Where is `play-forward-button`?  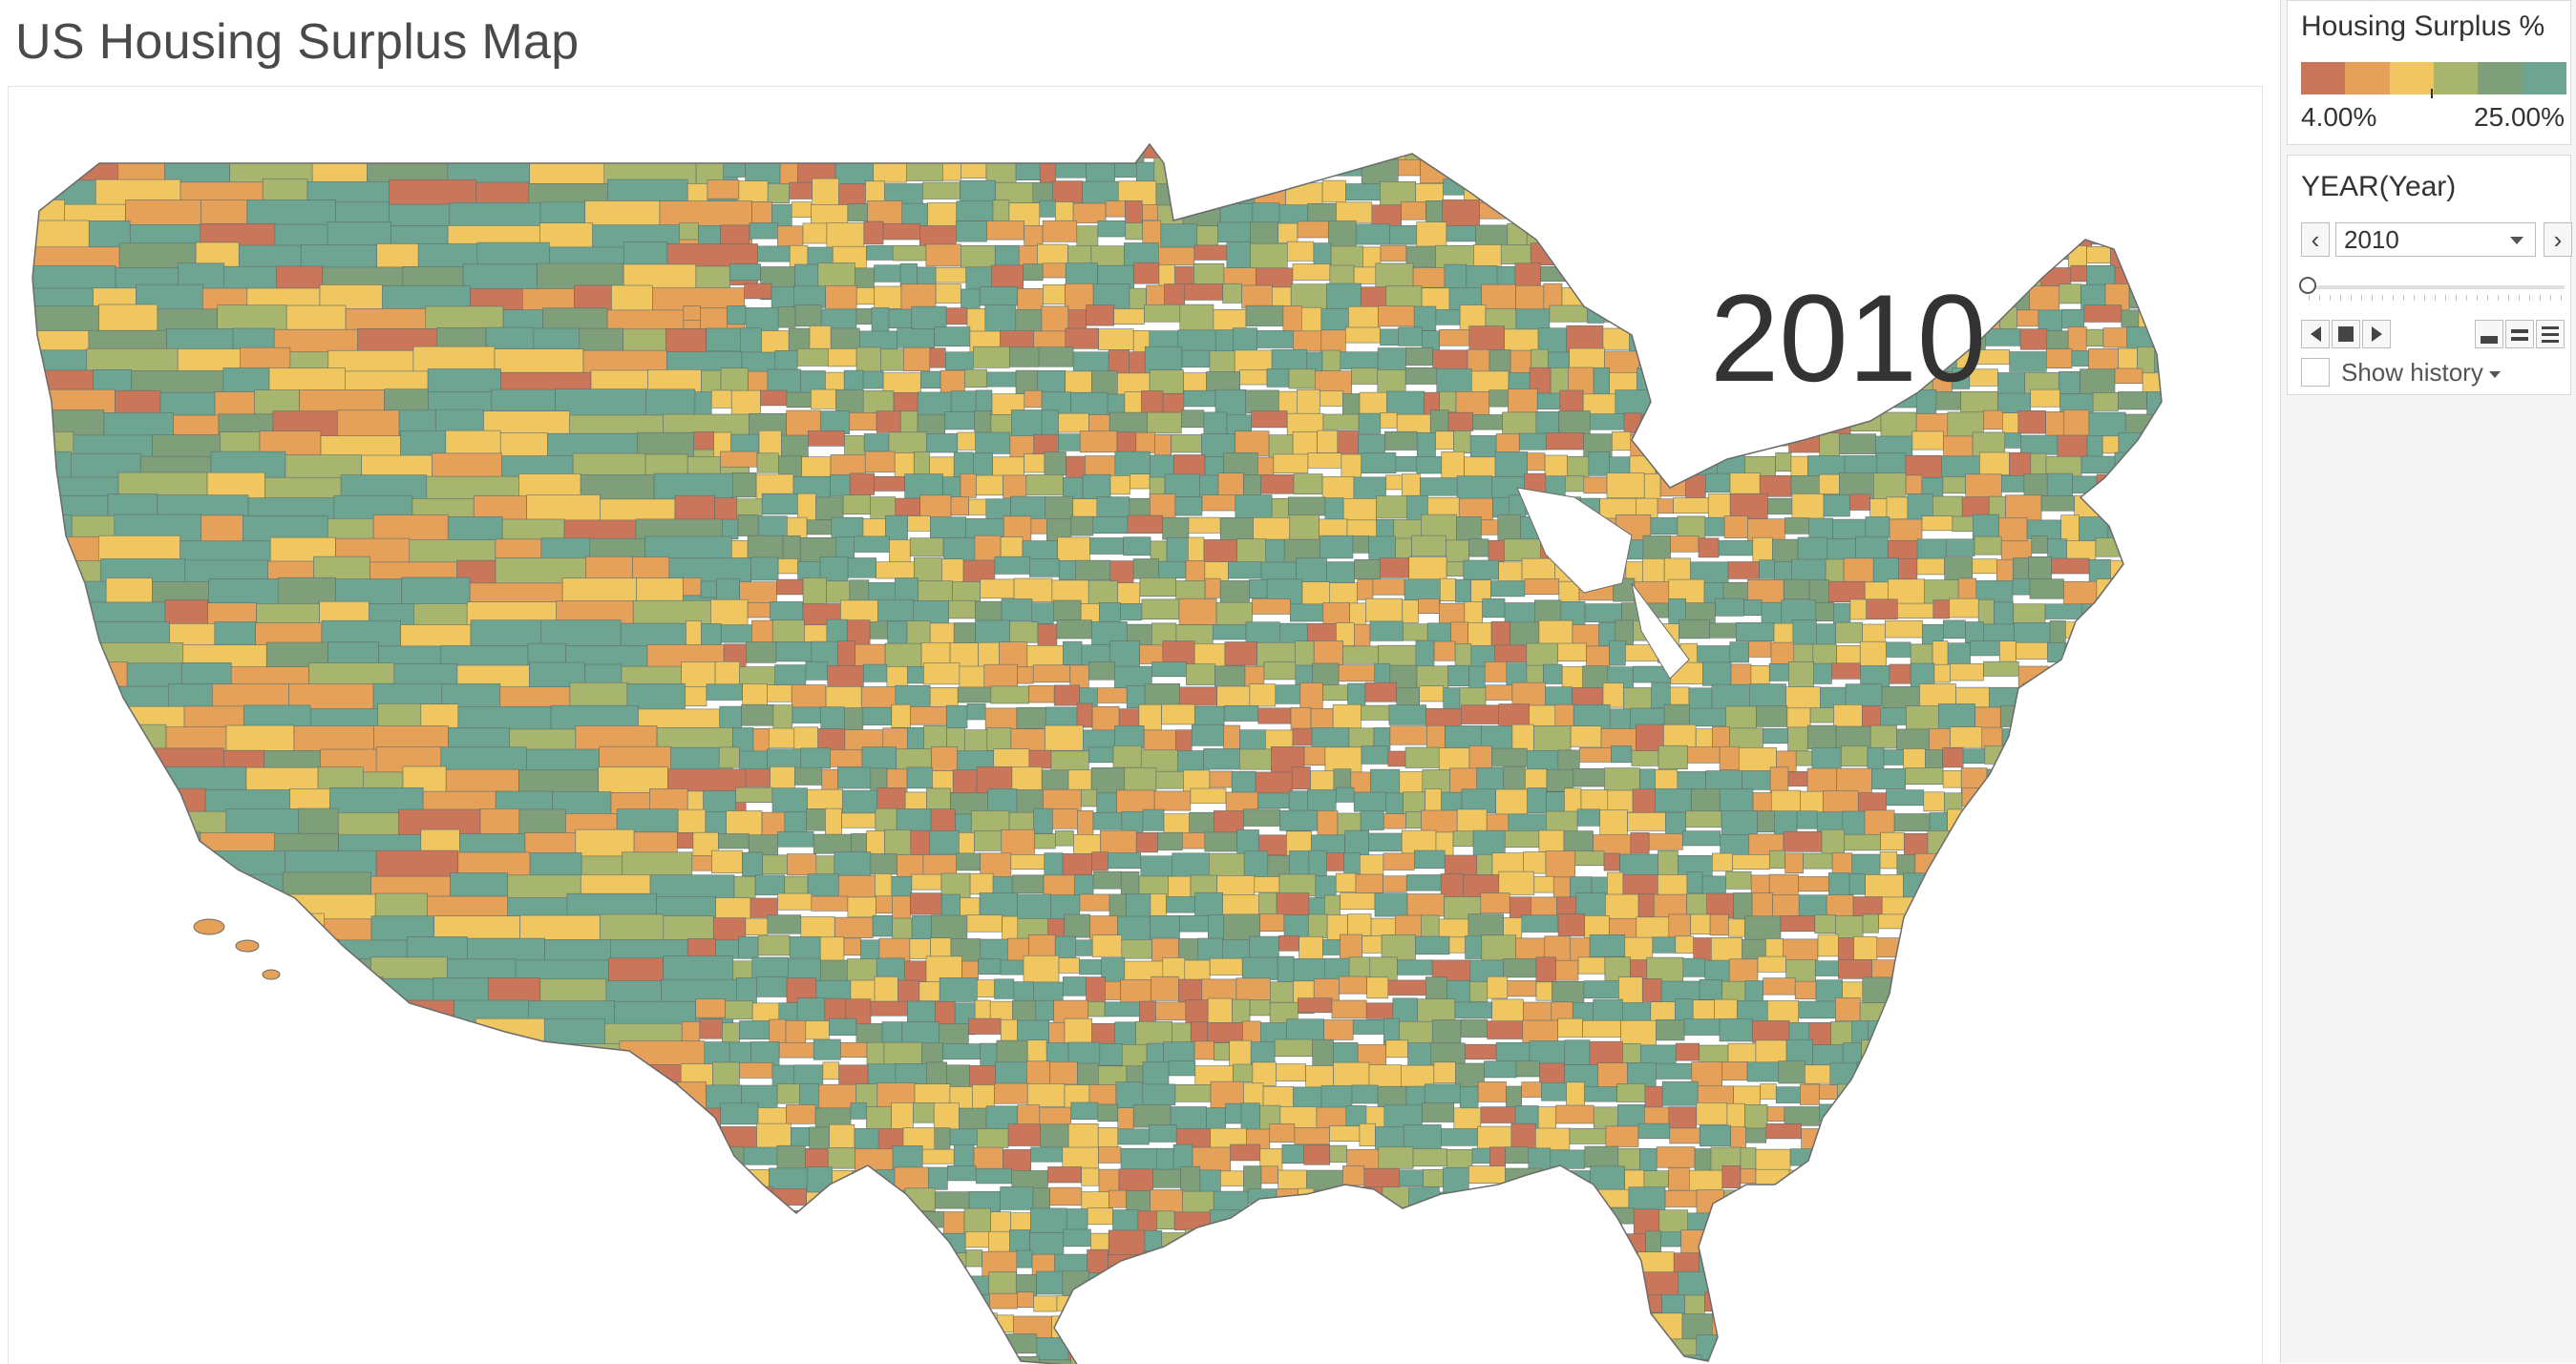 play-forward-button is located at coordinates (2376, 334).